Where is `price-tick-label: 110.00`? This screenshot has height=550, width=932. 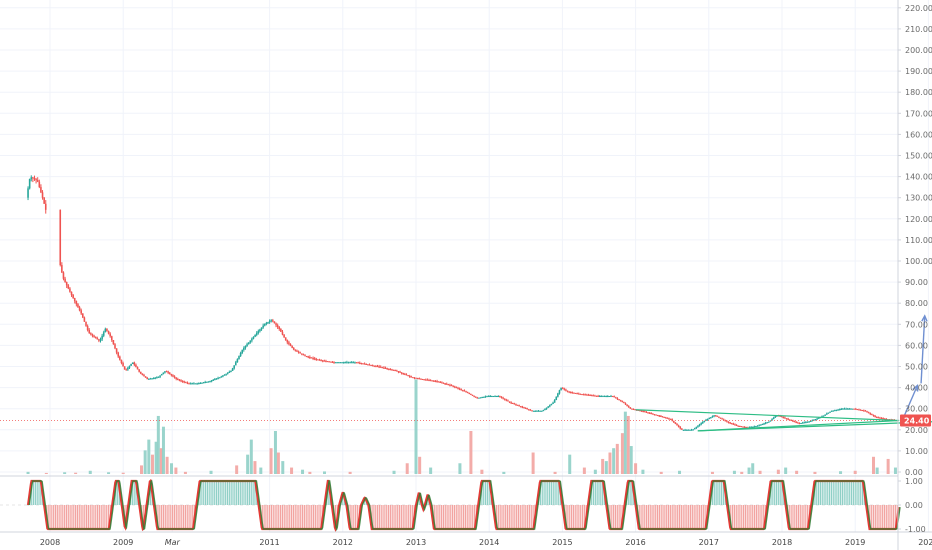 price-tick-label: 110.00 is located at coordinates (918, 240).